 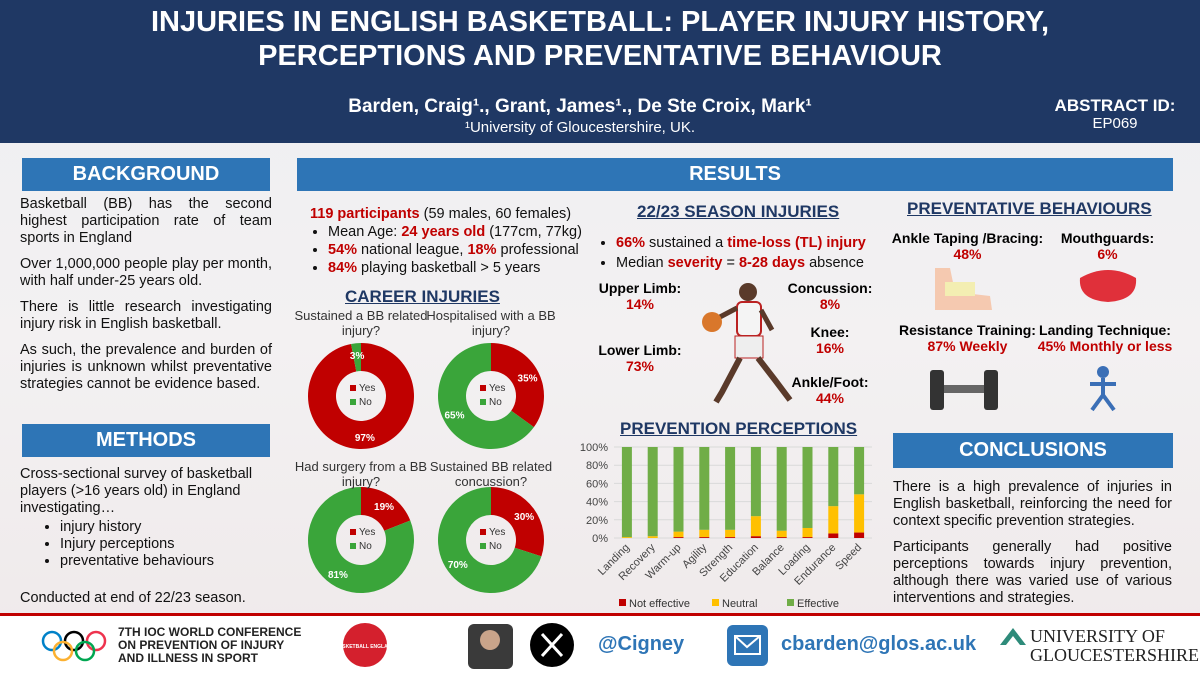 I want to click on bullet: injury history, so click(x=166, y=527).